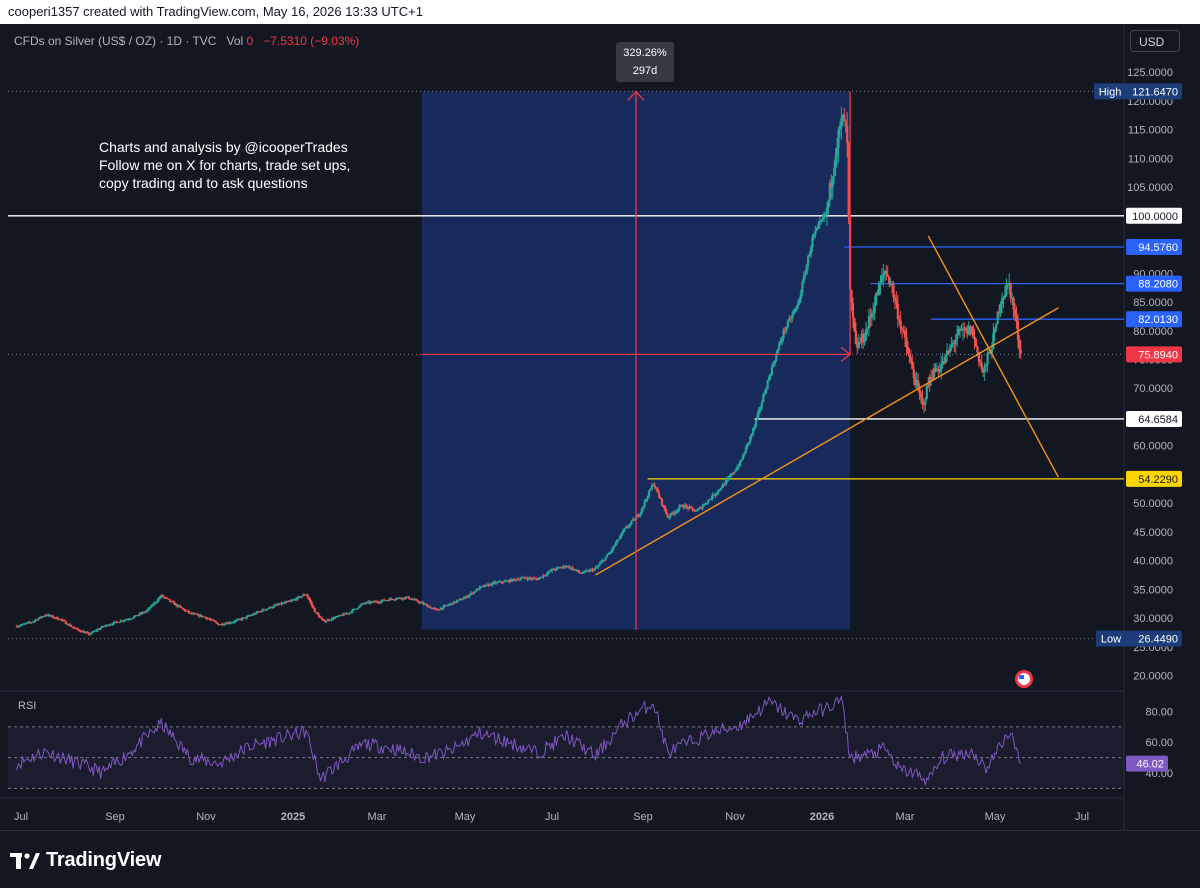 The height and width of the screenshot is (888, 1200). I want to click on symbol-title: CFDs on Silver (US$ / OZ) · 1D · TVC, so click(115, 41).